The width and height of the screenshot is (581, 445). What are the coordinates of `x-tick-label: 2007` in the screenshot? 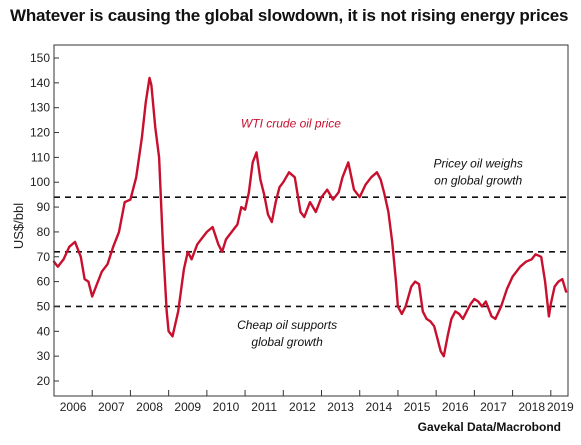 It's located at (111, 407).